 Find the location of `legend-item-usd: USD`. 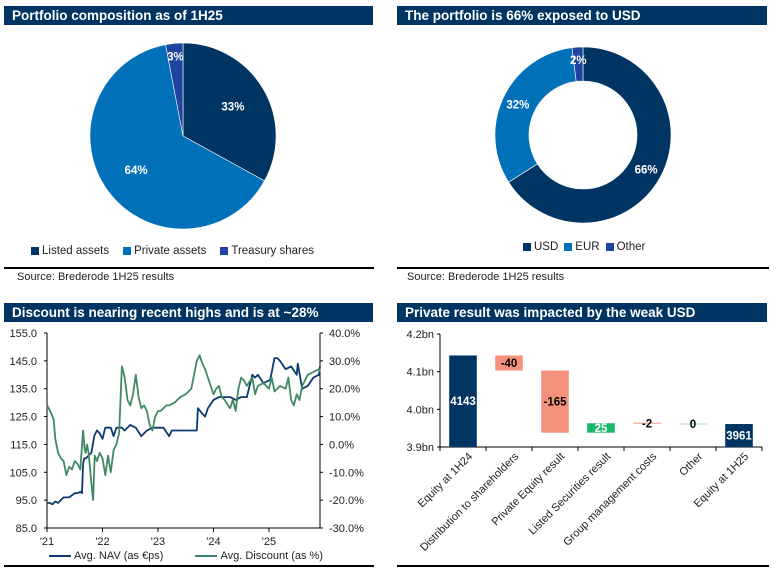

legend-item-usd: USD is located at coordinates (540, 247).